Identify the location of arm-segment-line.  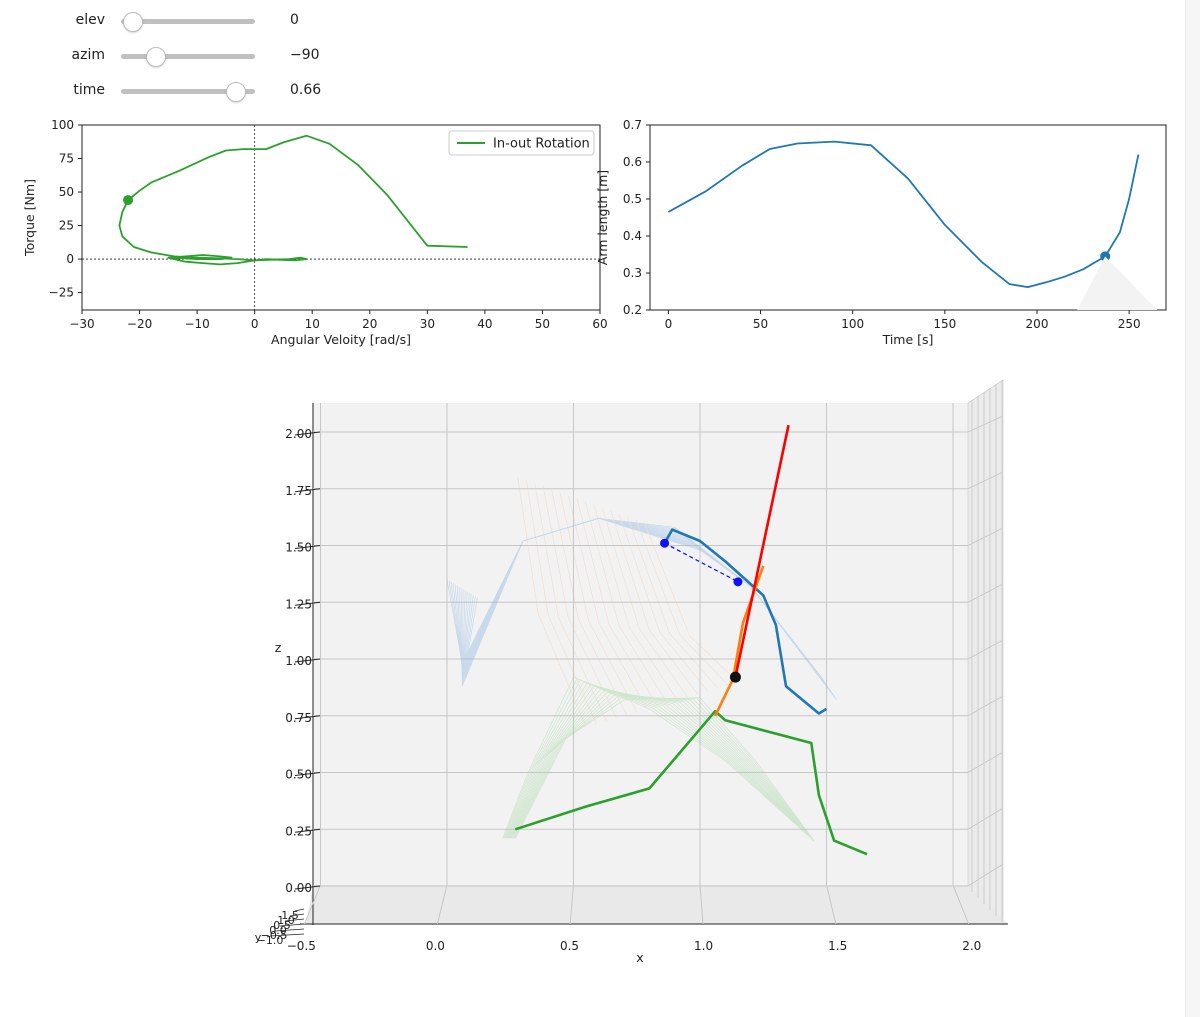
(691, 782).